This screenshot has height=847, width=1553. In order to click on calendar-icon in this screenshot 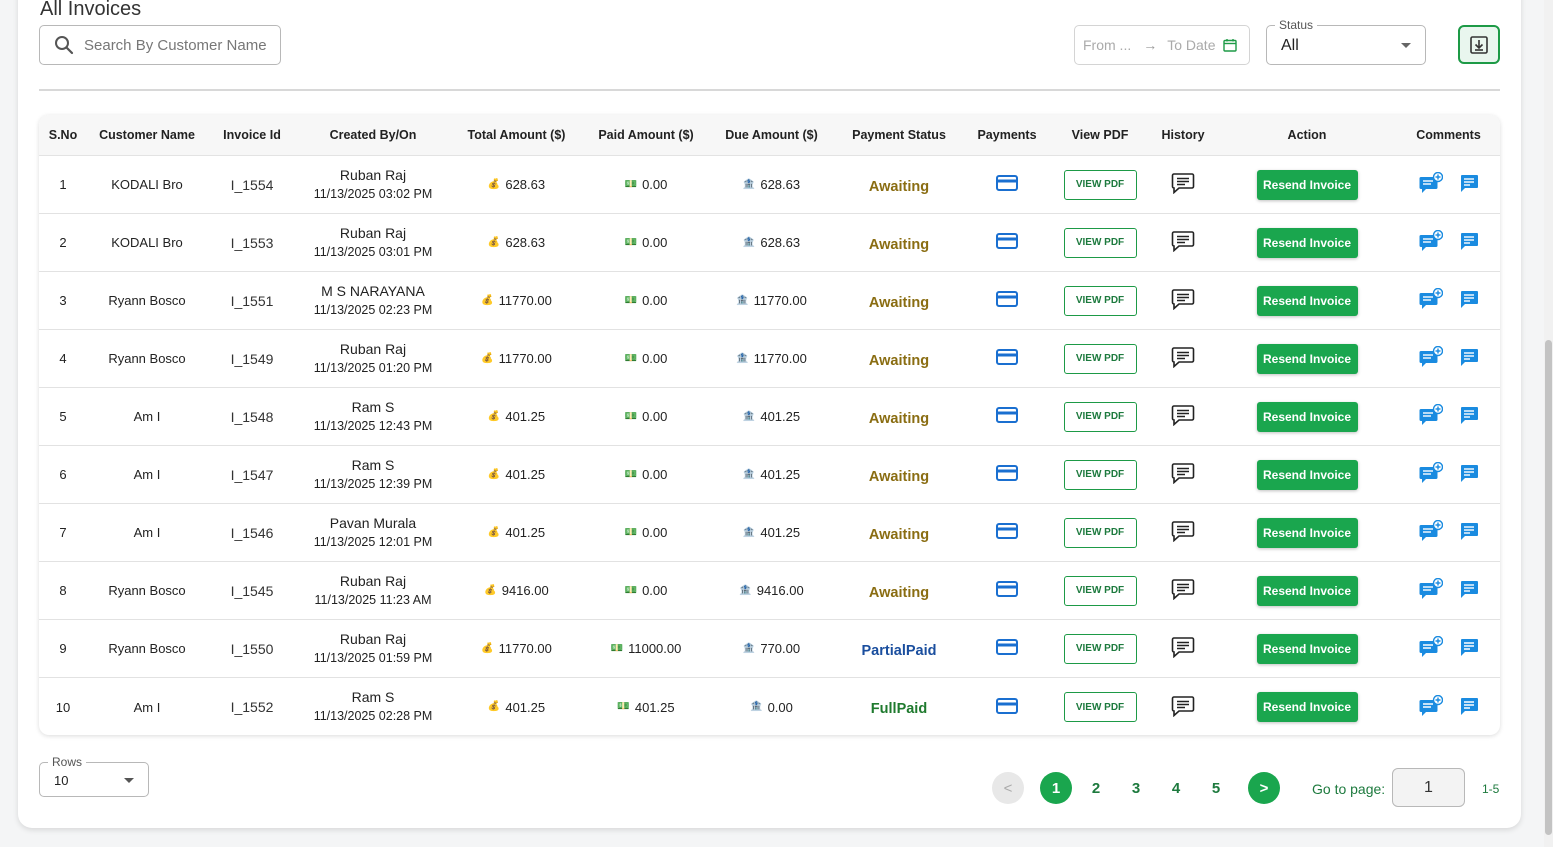, I will do `click(1230, 45)`.